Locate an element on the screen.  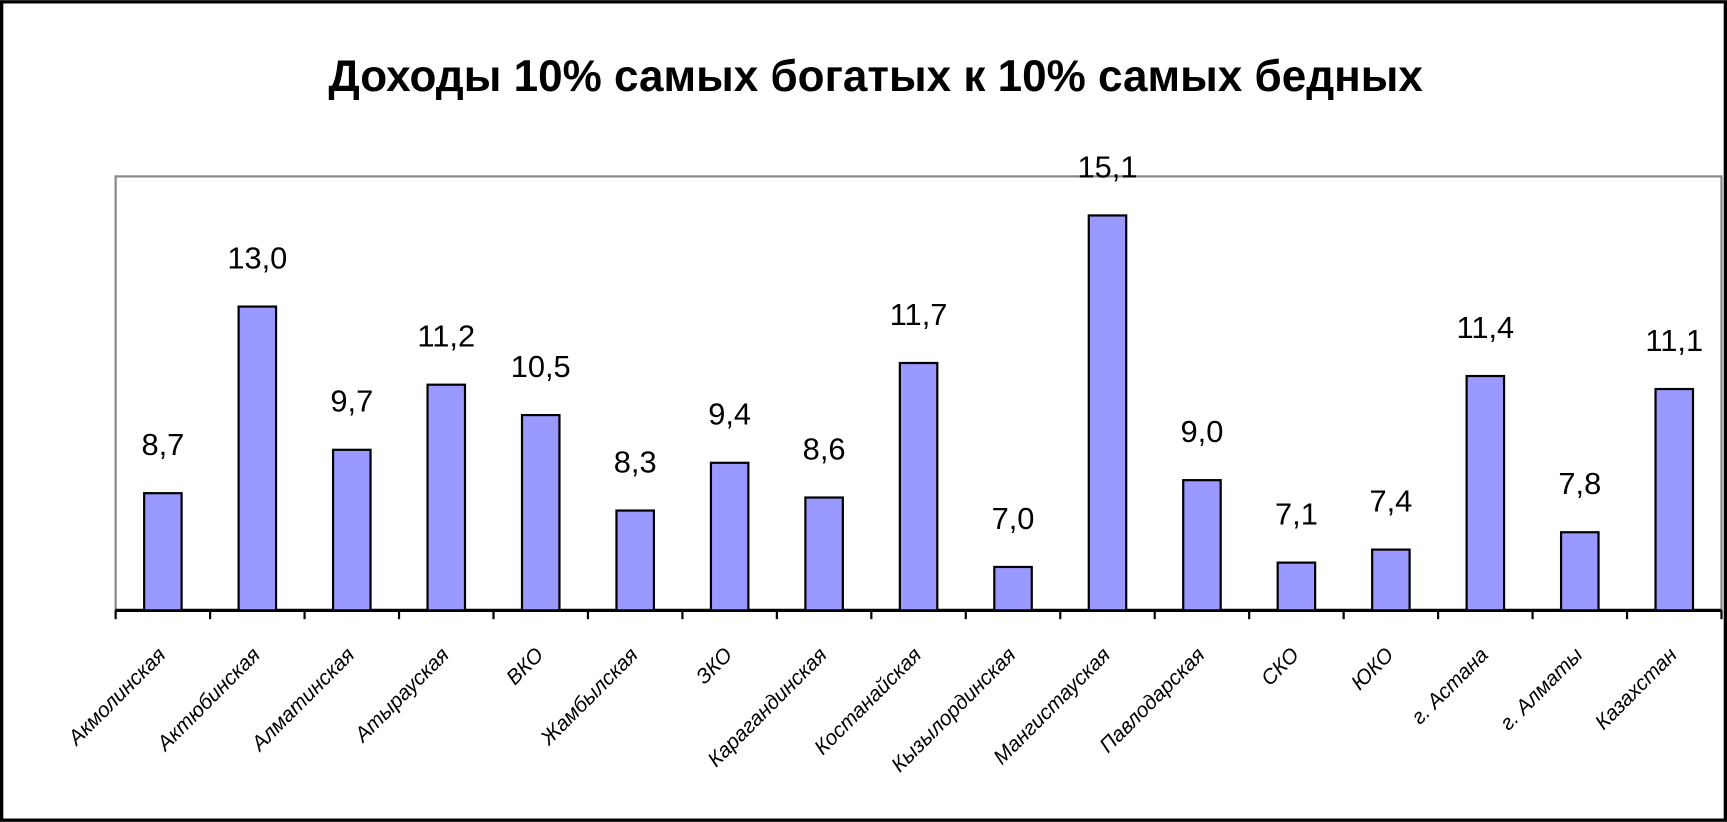
value-label: 13,0 is located at coordinates (257, 257).